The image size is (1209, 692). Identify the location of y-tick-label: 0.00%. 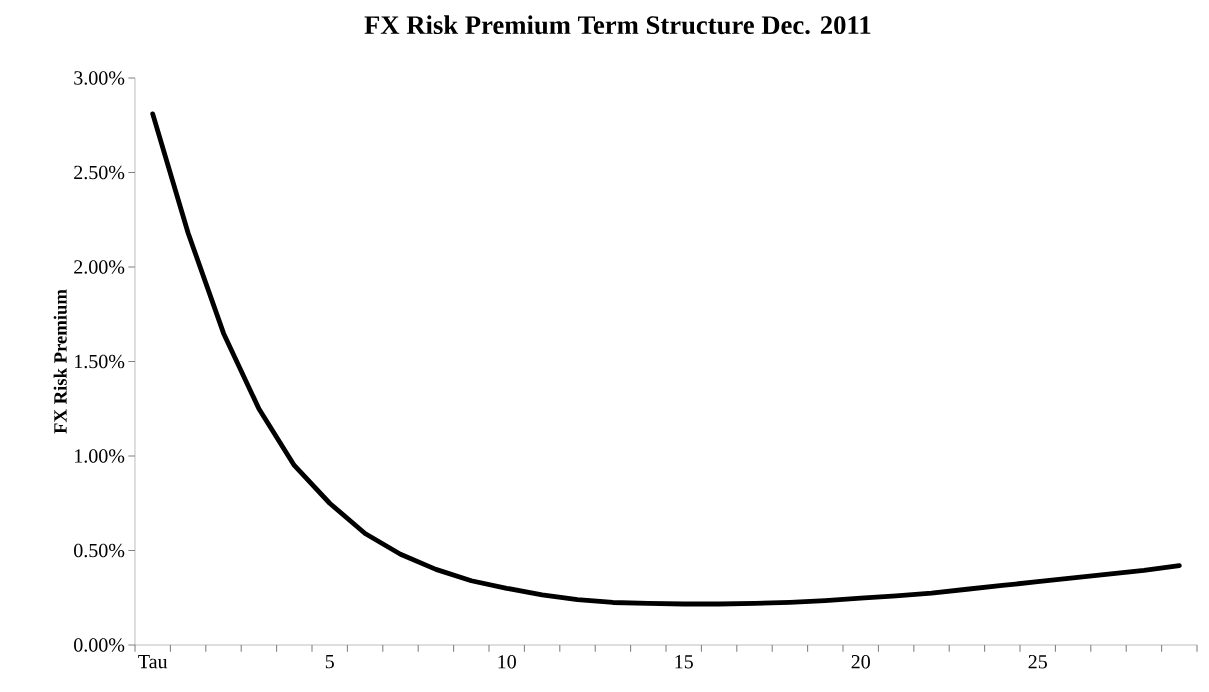
(99, 645).